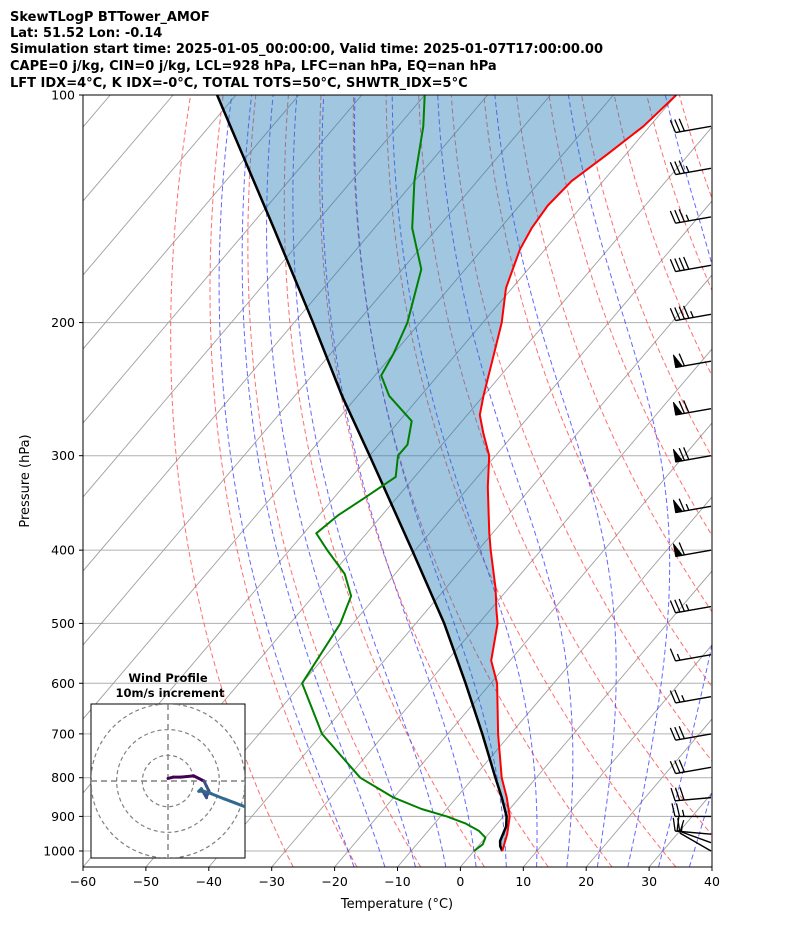  Describe the element at coordinates (460, 881) in the screenshot. I see `x-tick-label: 0` at that location.